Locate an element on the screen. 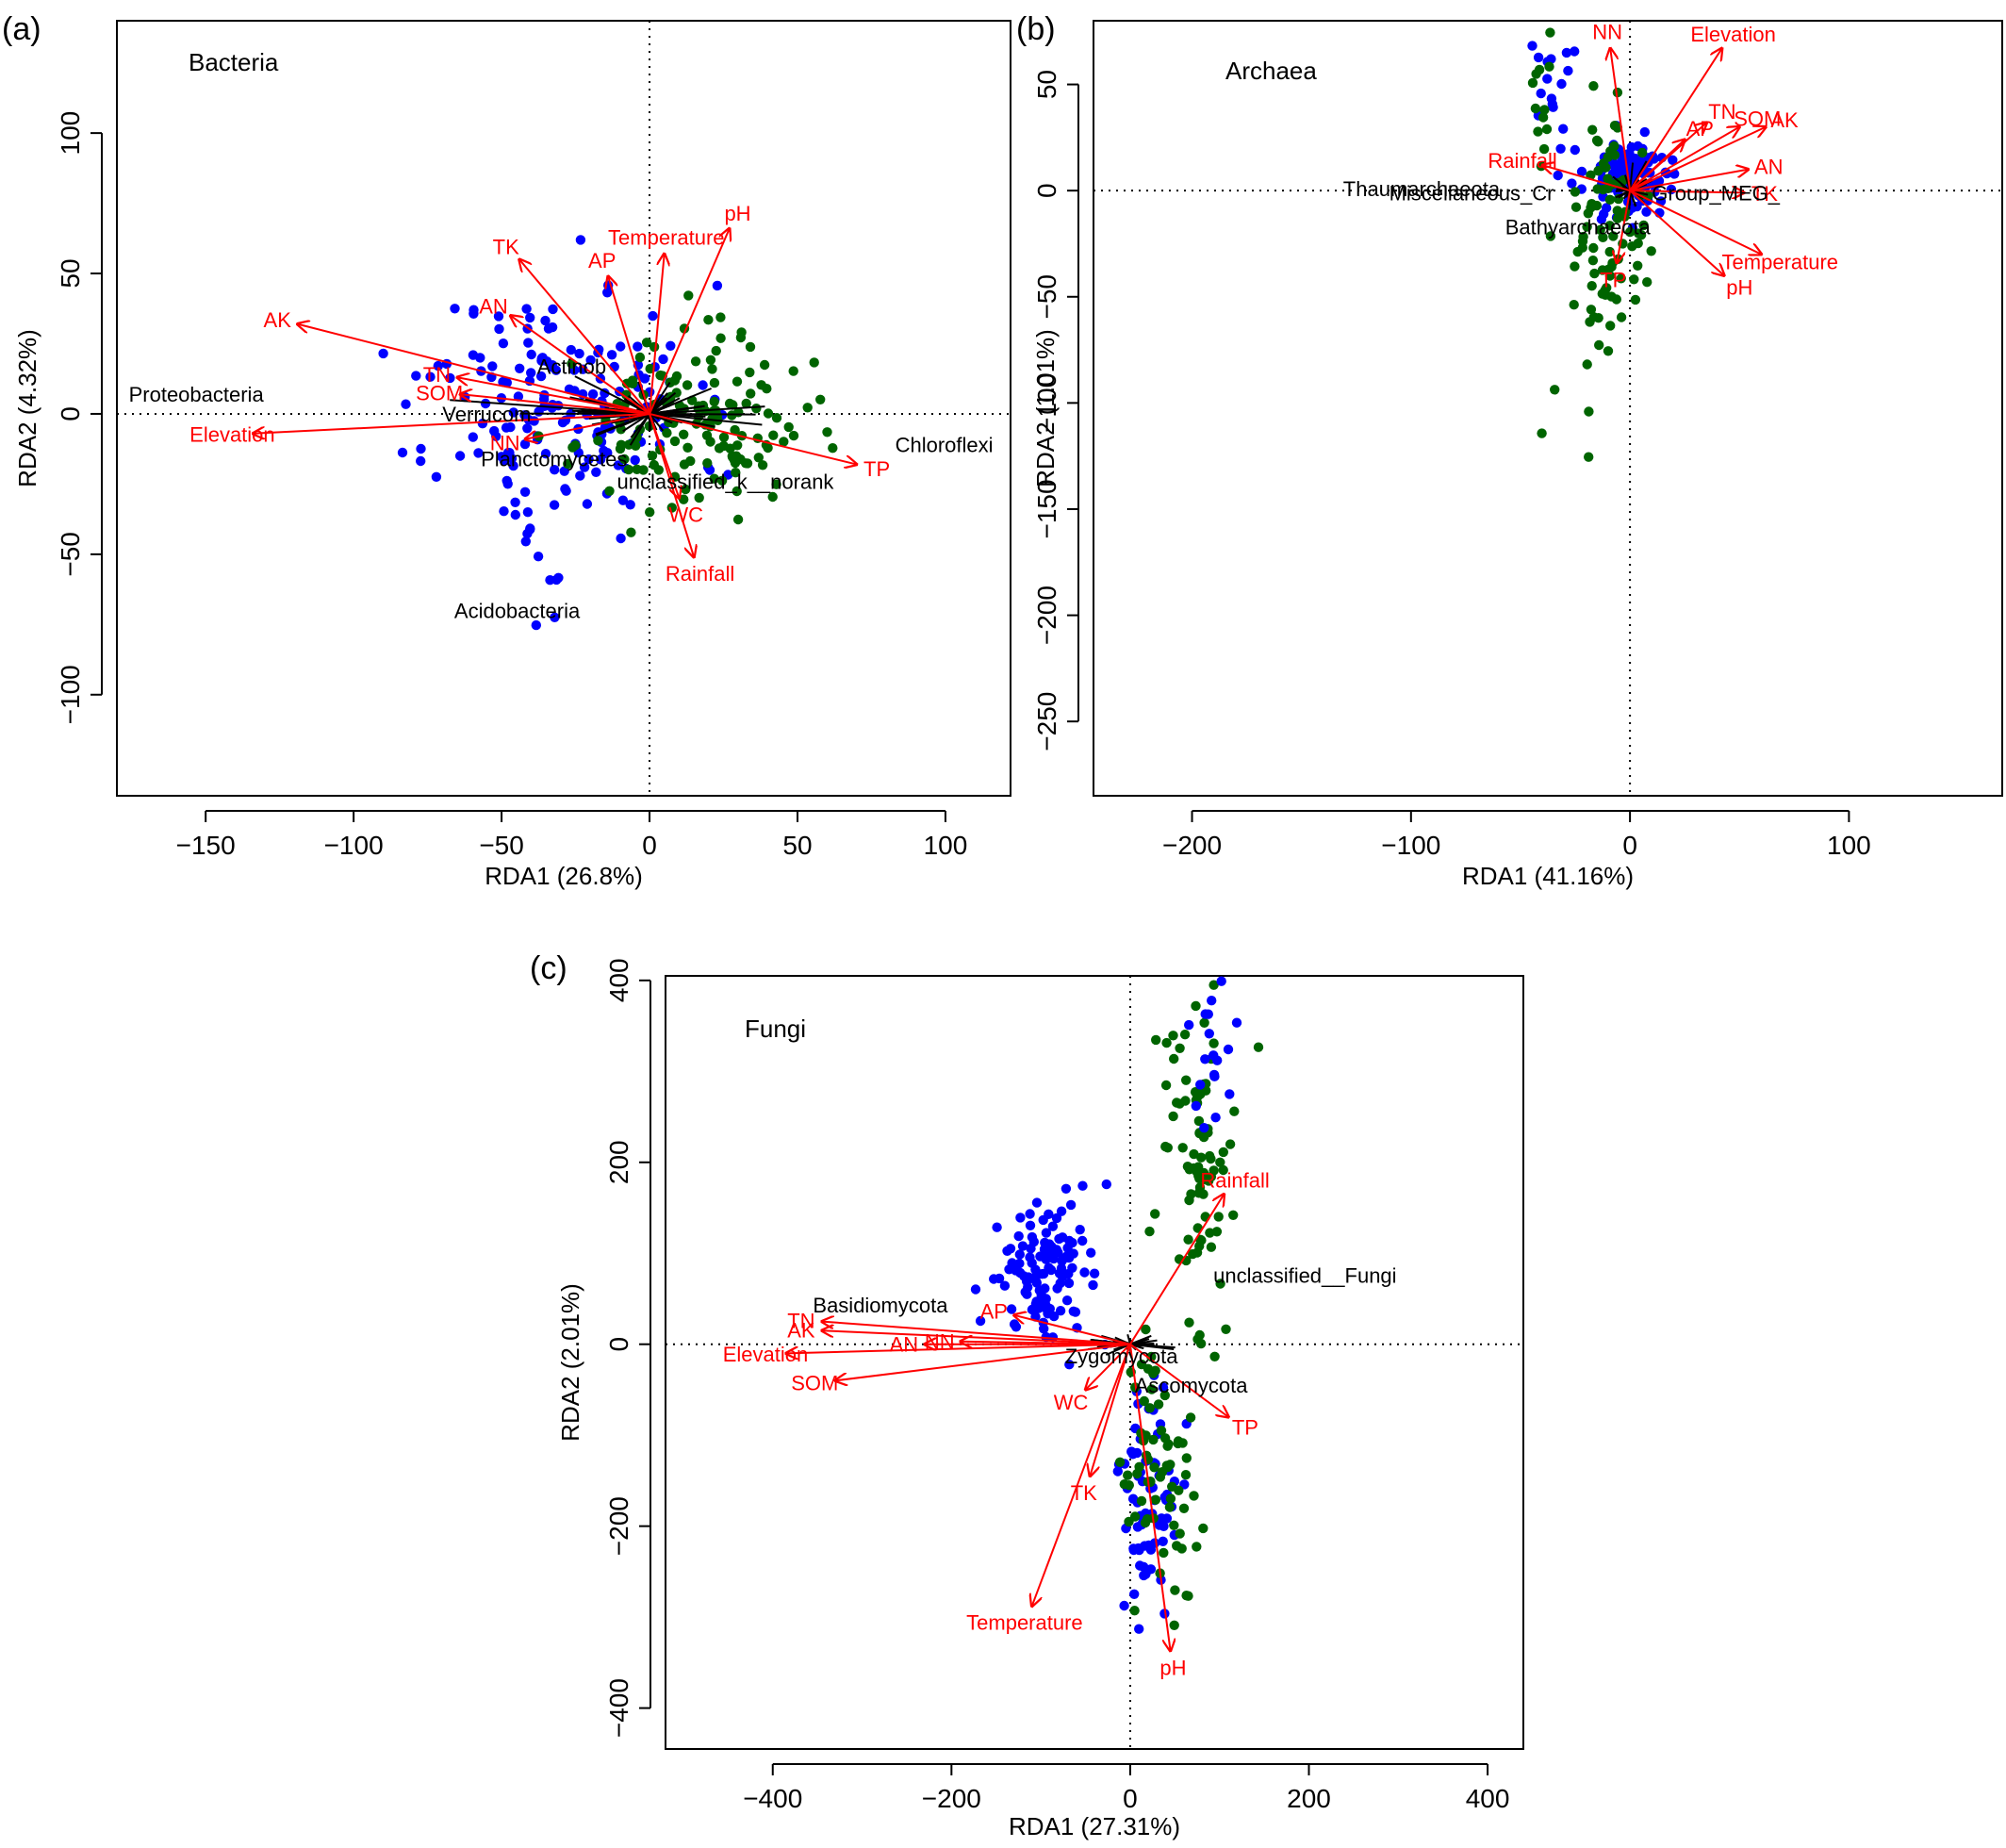 The image size is (2006, 1848). y-tick-label: 0 is located at coordinates (1046, 190).